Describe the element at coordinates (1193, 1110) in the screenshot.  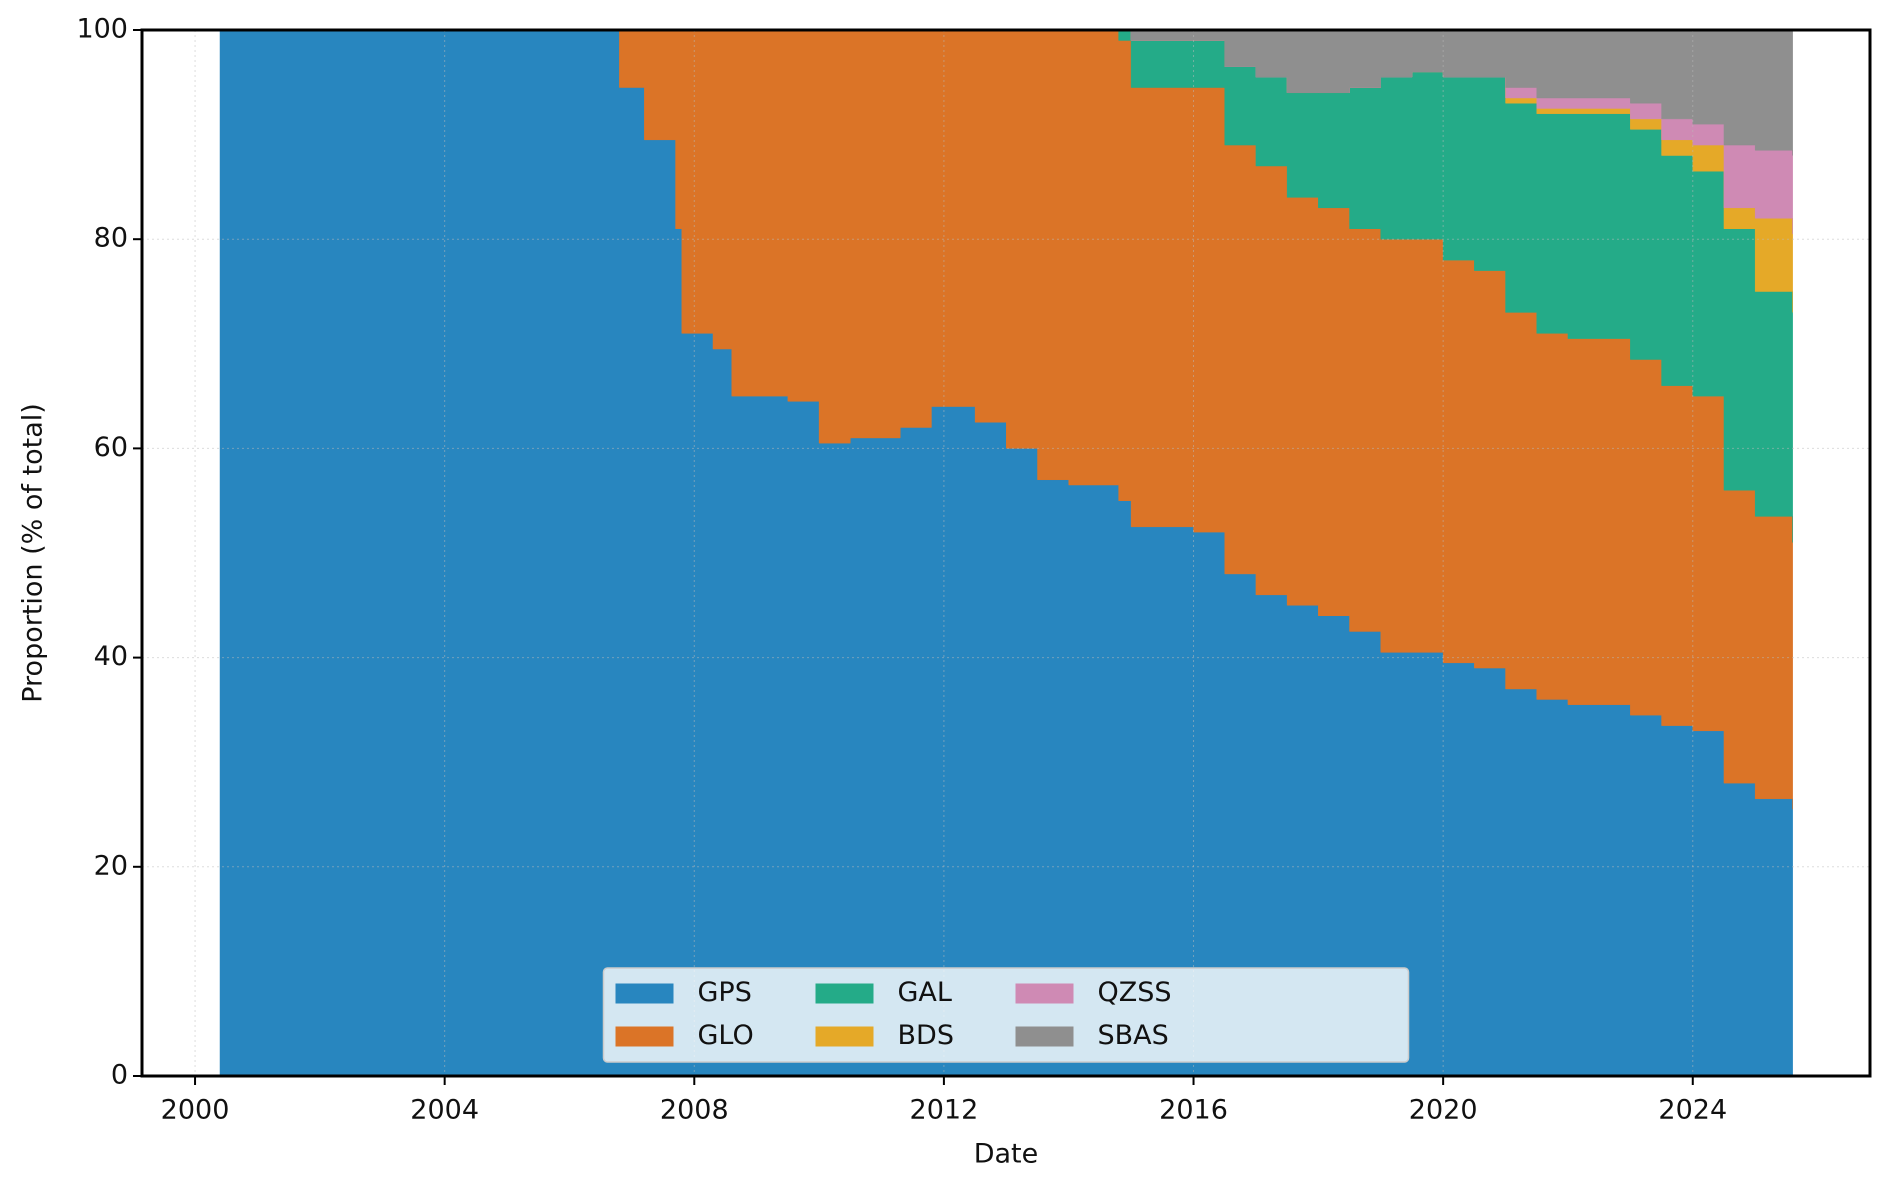
I see `x-tick-label: 2016` at that location.